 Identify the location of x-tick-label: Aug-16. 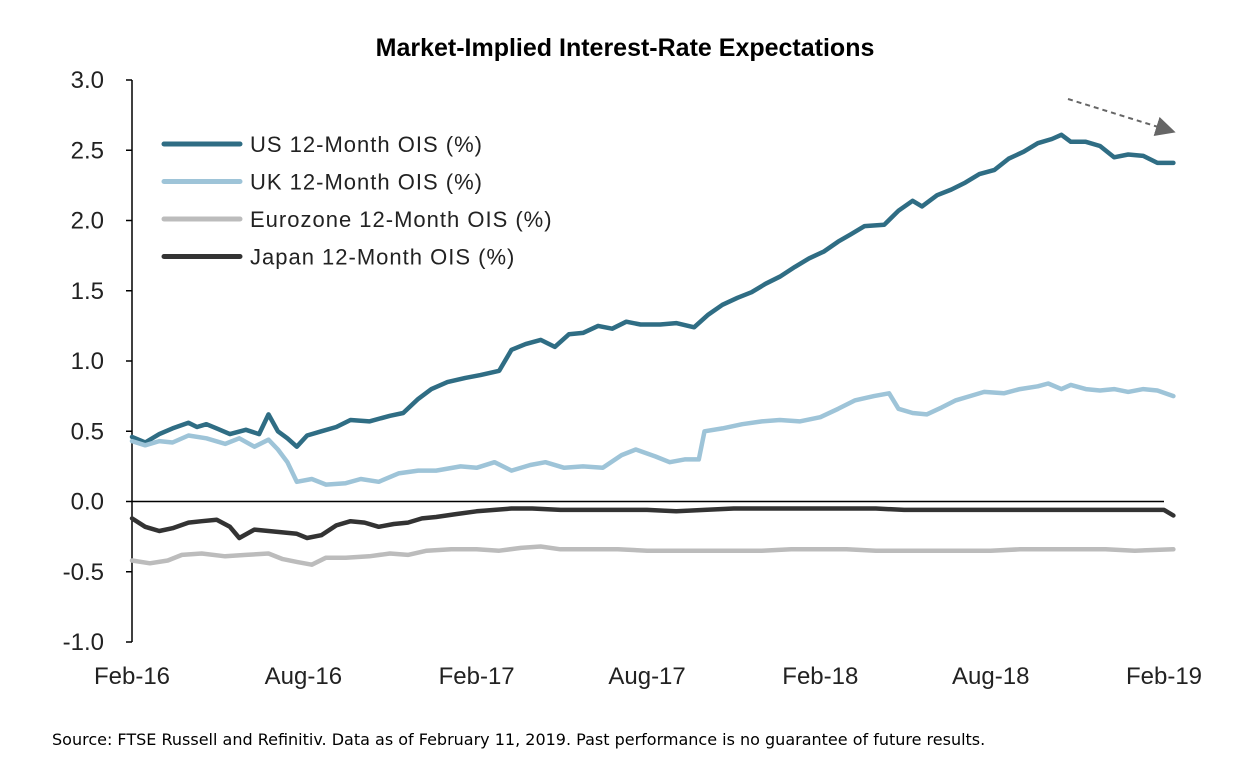
(303, 676).